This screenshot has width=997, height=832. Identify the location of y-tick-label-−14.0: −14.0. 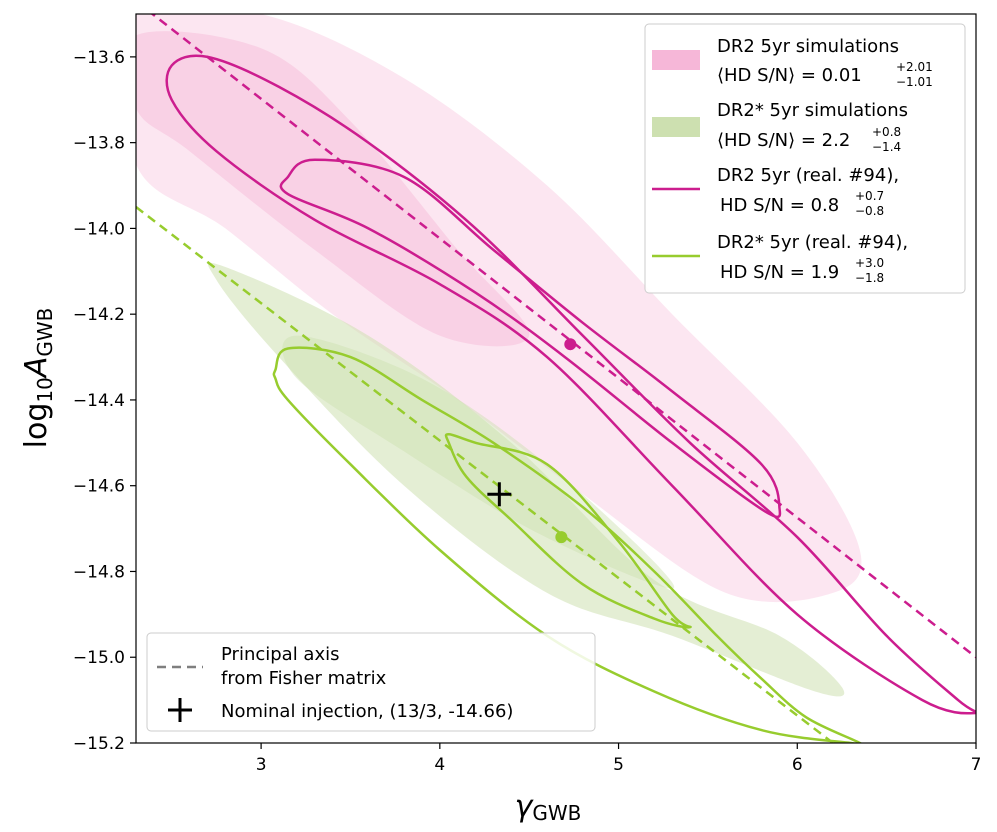
(99, 229).